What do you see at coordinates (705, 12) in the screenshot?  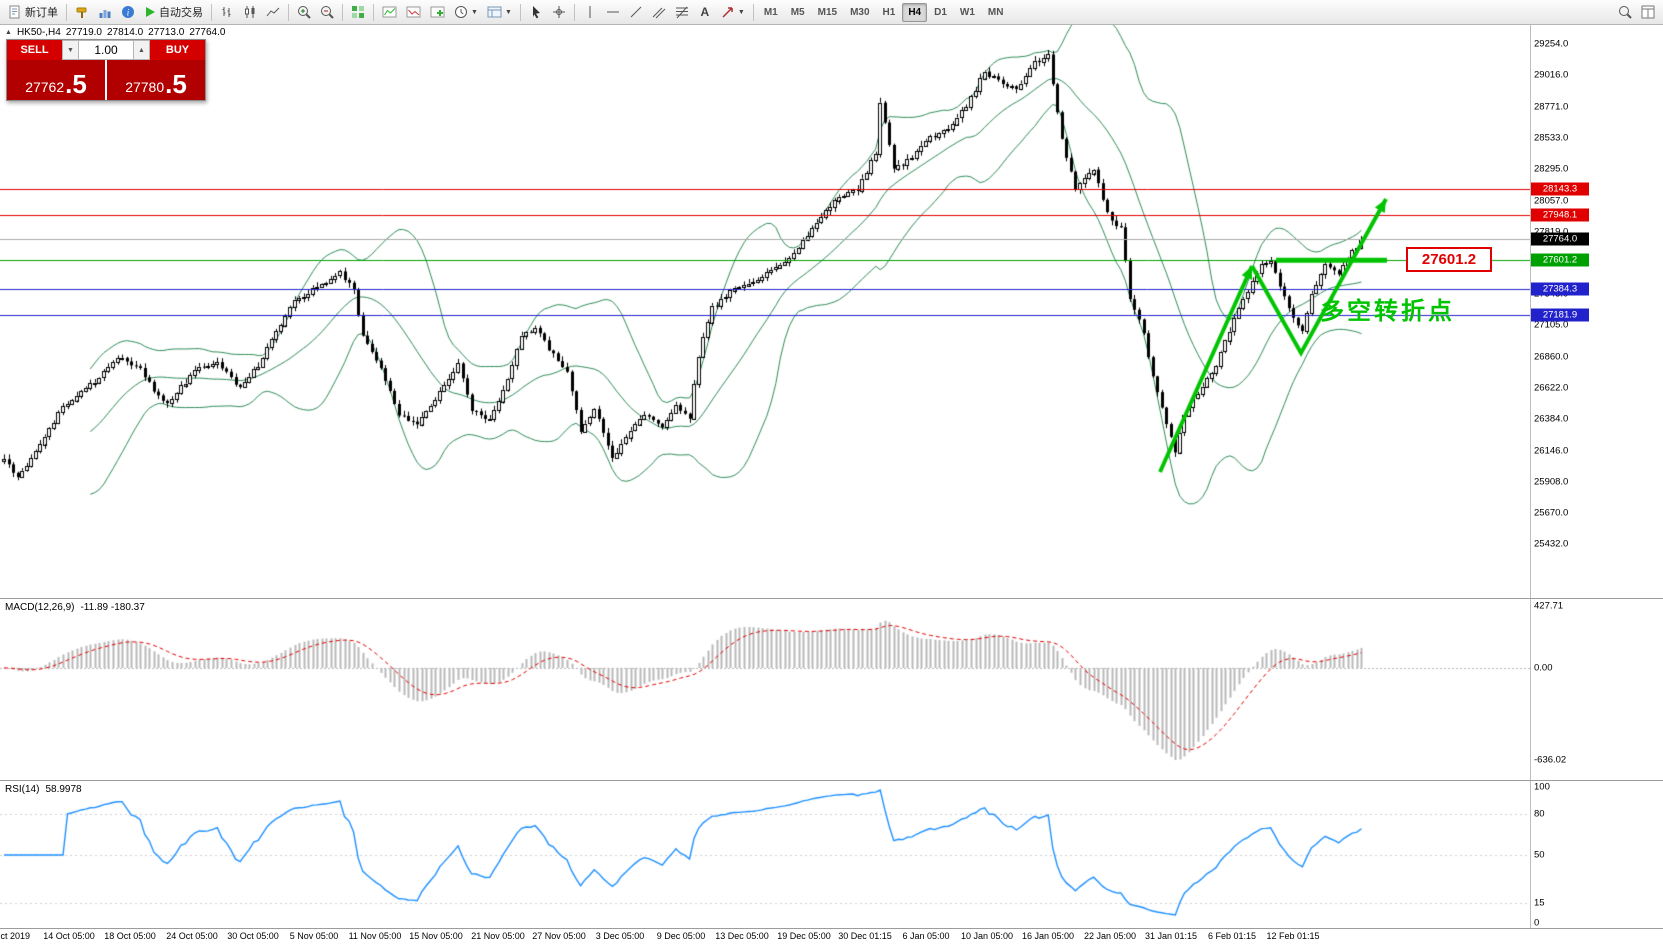 I see `text-tool-button: A` at bounding box center [705, 12].